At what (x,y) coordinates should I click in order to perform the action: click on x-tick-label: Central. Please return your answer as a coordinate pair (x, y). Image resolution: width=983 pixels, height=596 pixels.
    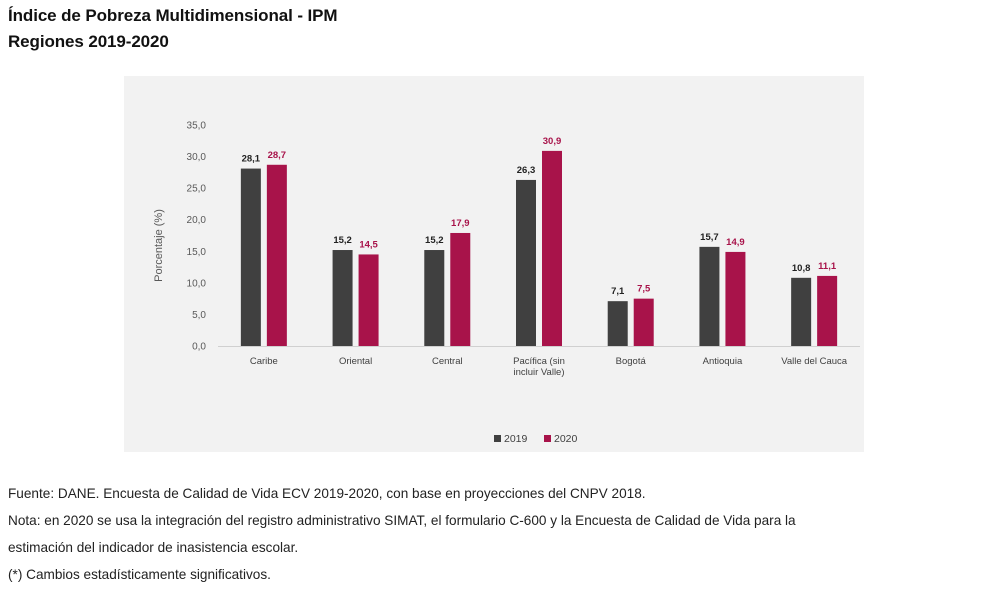
    Looking at the image, I should click on (447, 361).